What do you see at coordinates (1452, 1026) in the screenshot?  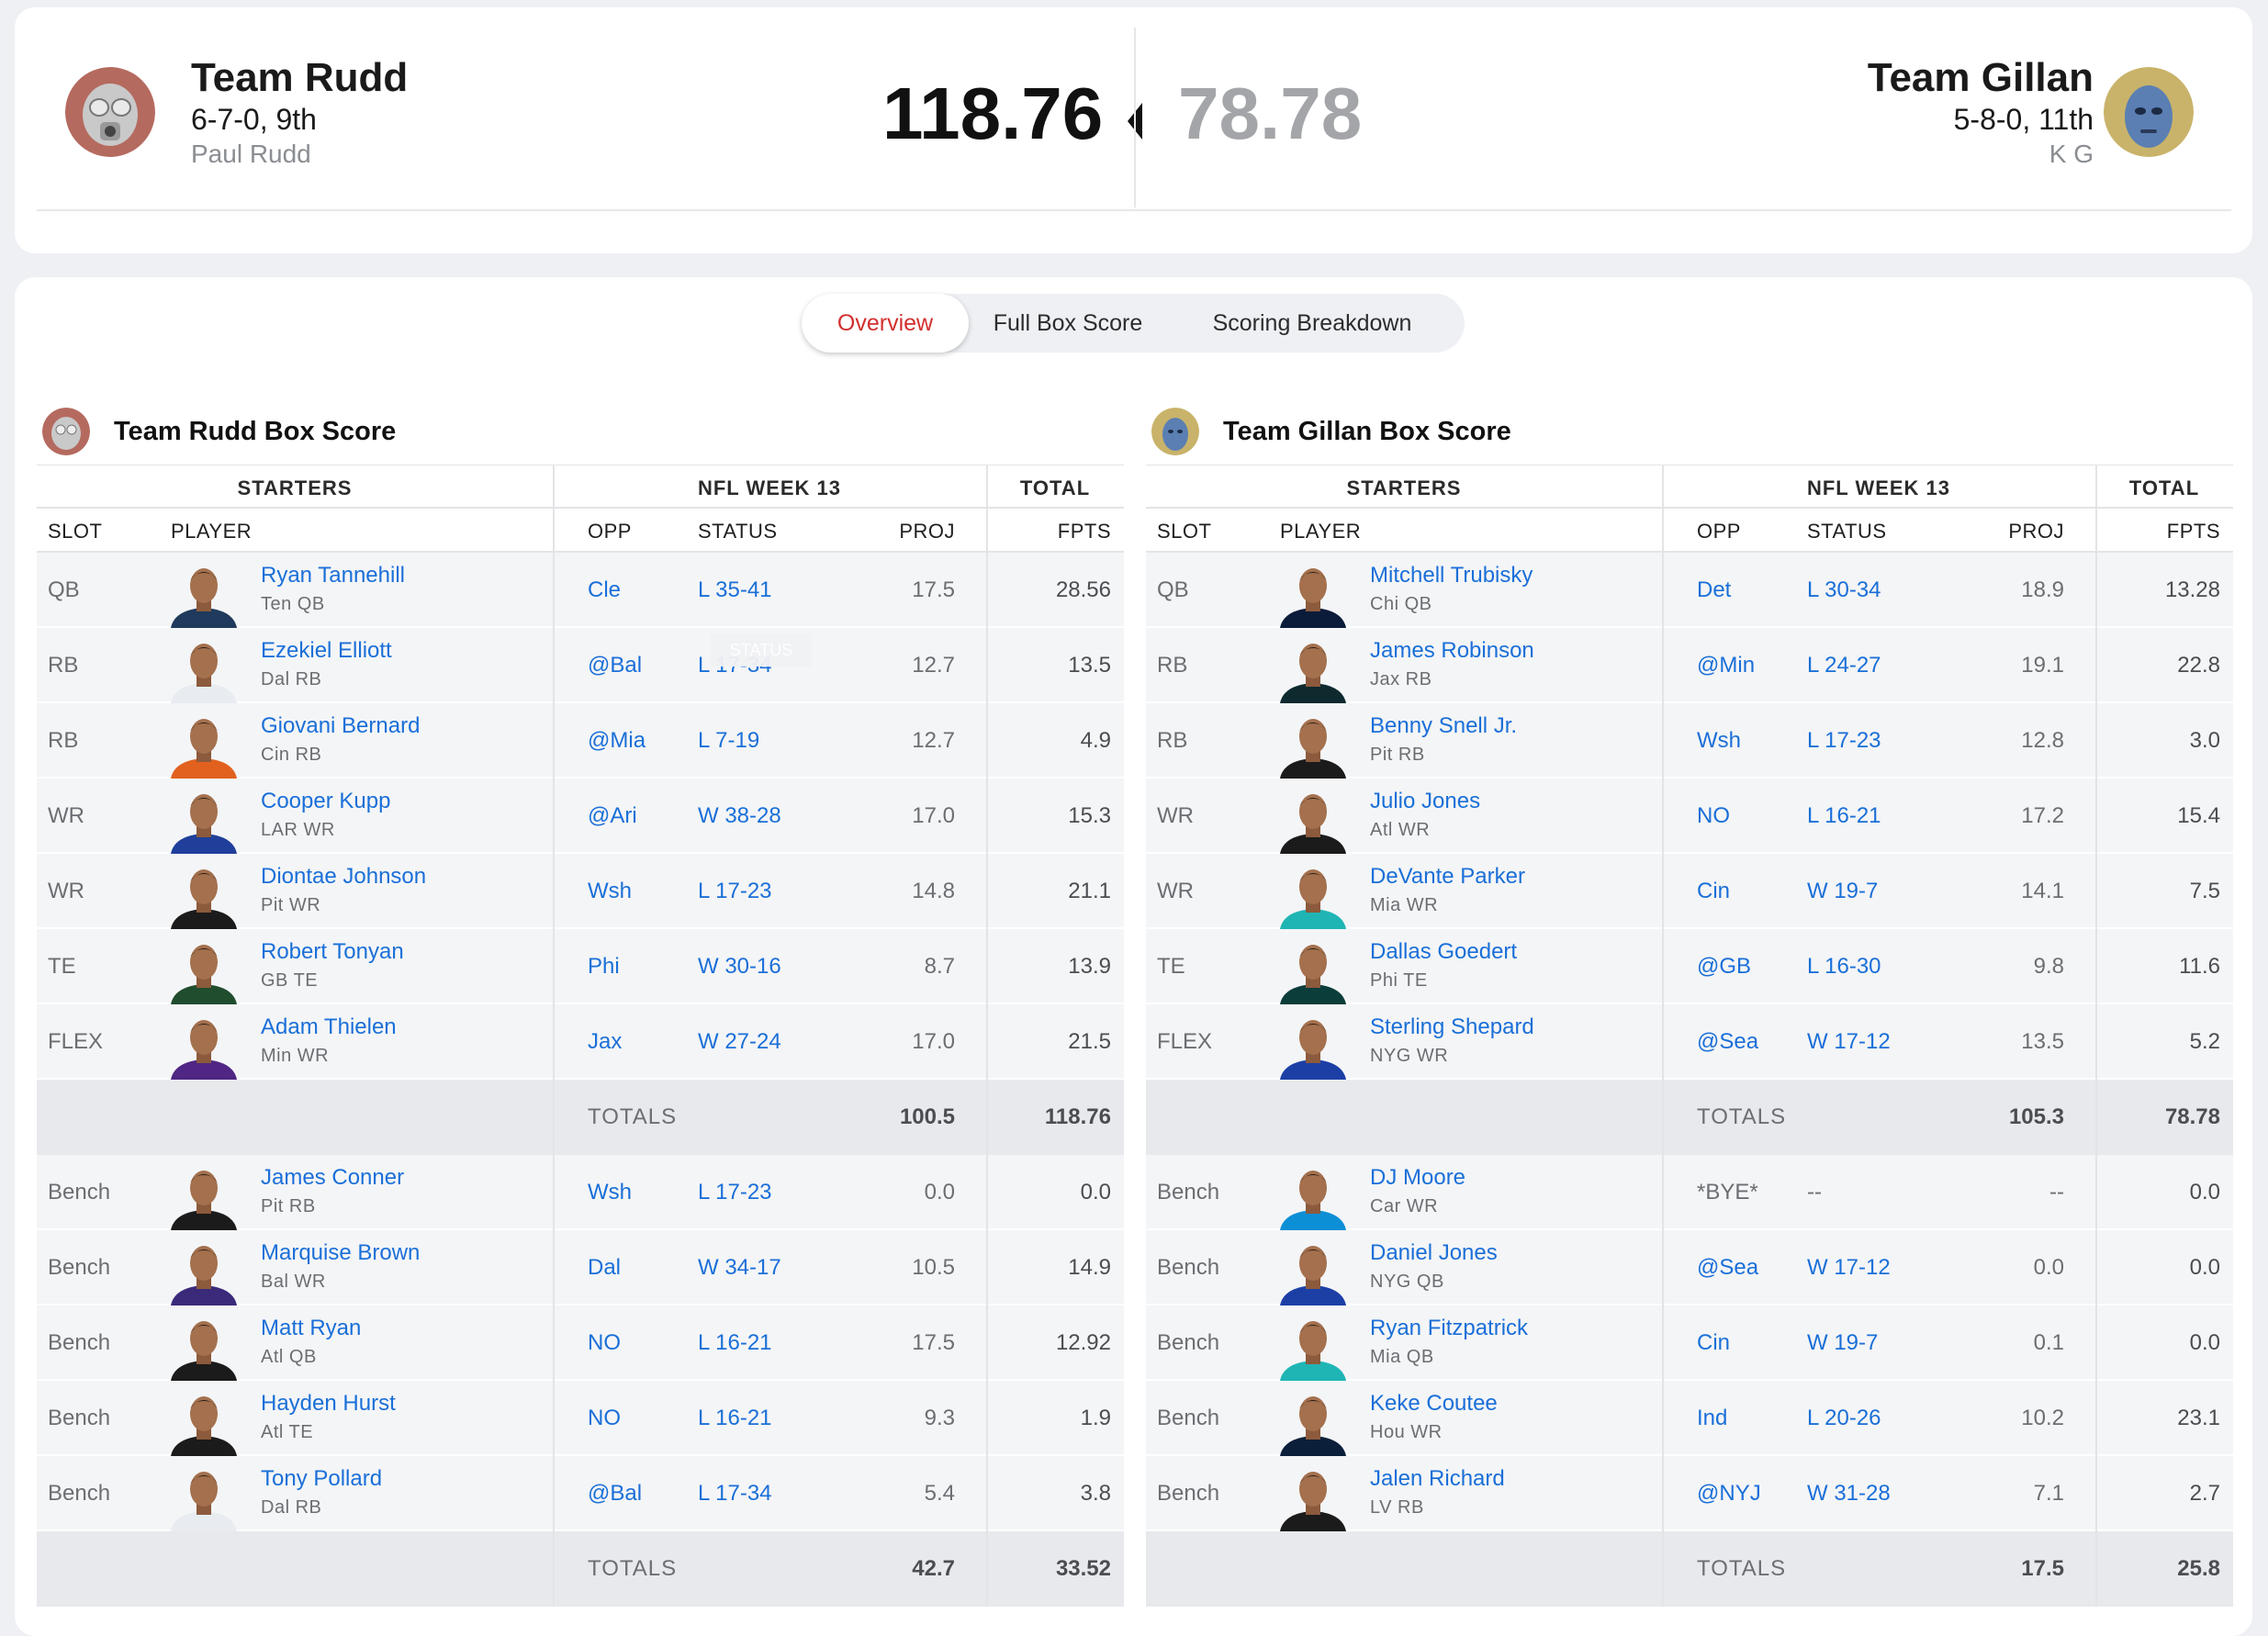 I see `player-name-link: Sterling Shepard` at bounding box center [1452, 1026].